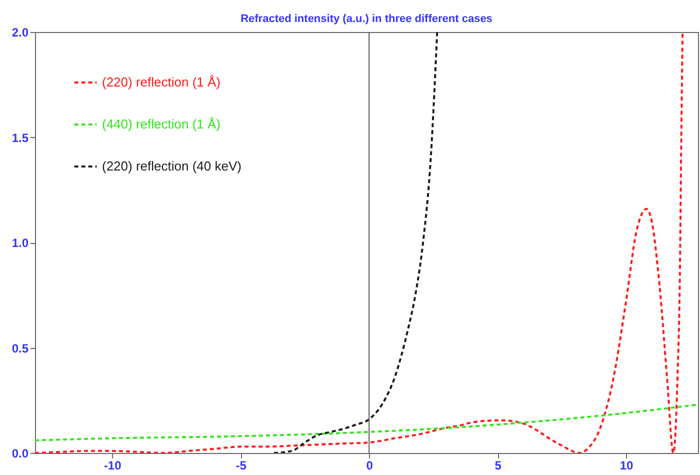  I want to click on x-tick-label: 10, so click(627, 465).